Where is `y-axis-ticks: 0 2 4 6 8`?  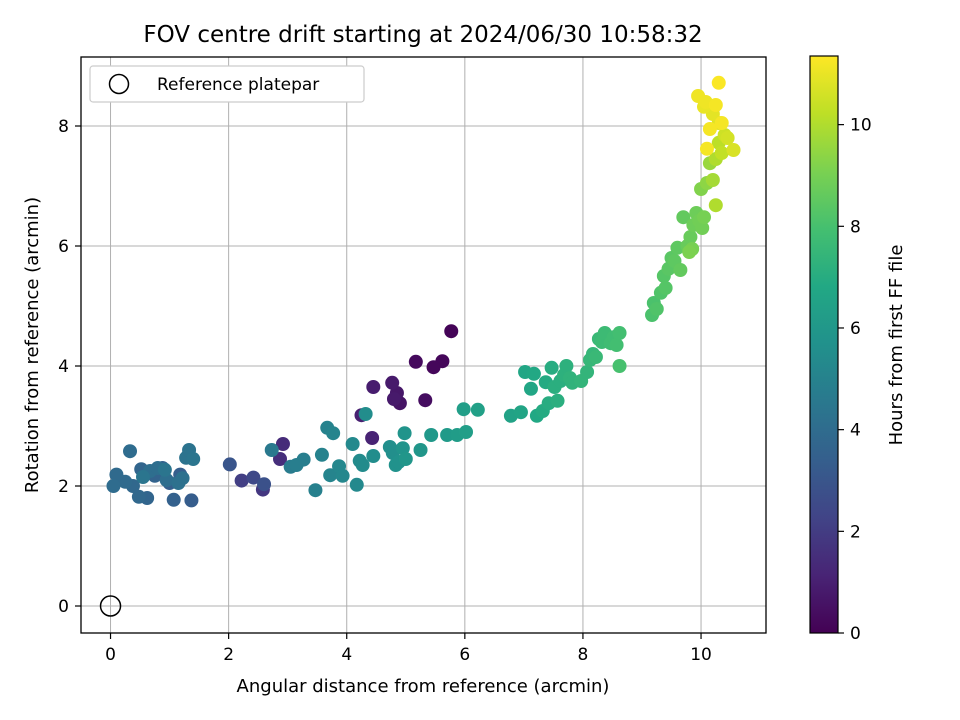
y-axis-ticks: 0 2 4 6 8 is located at coordinates (69, 367).